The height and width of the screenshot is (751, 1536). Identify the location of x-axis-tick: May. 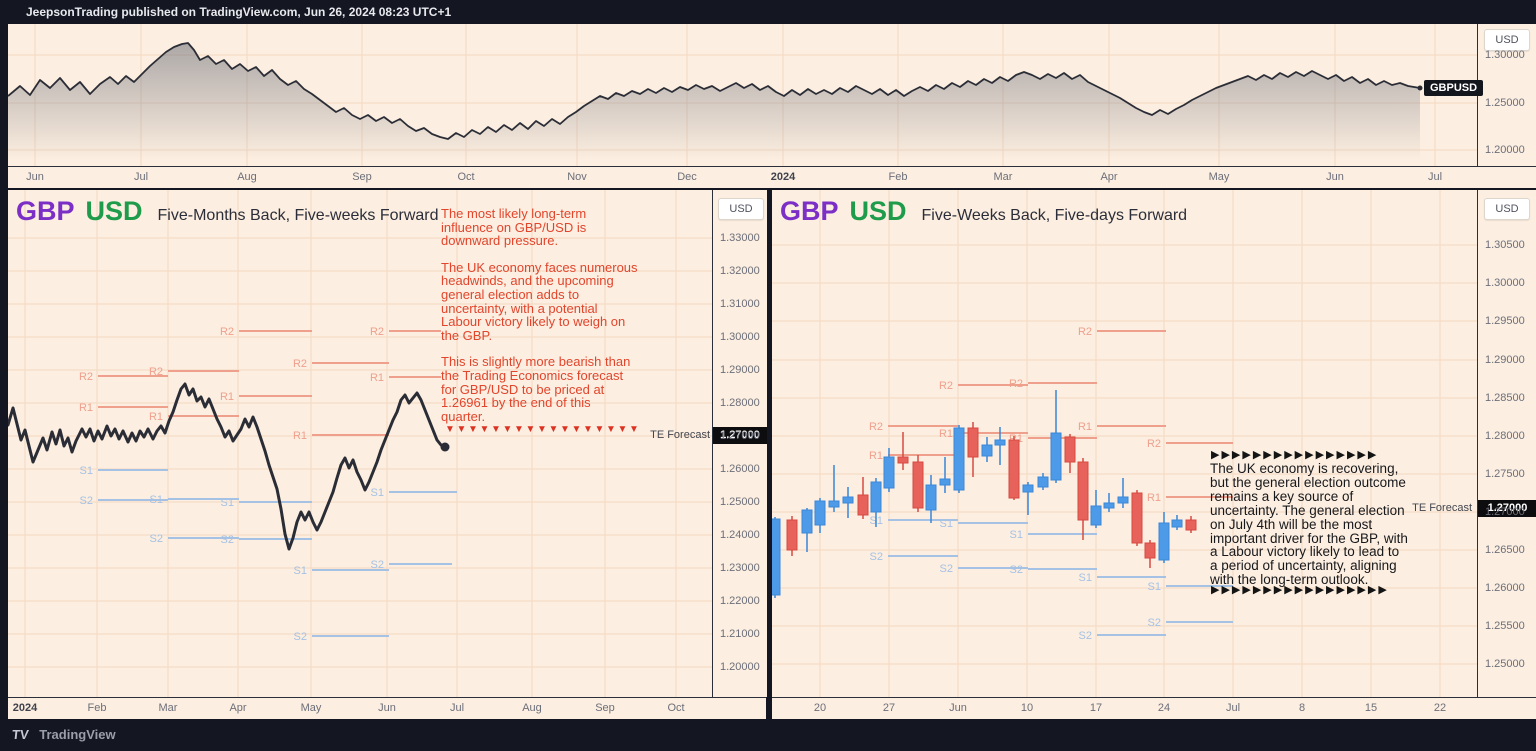
(1219, 177).